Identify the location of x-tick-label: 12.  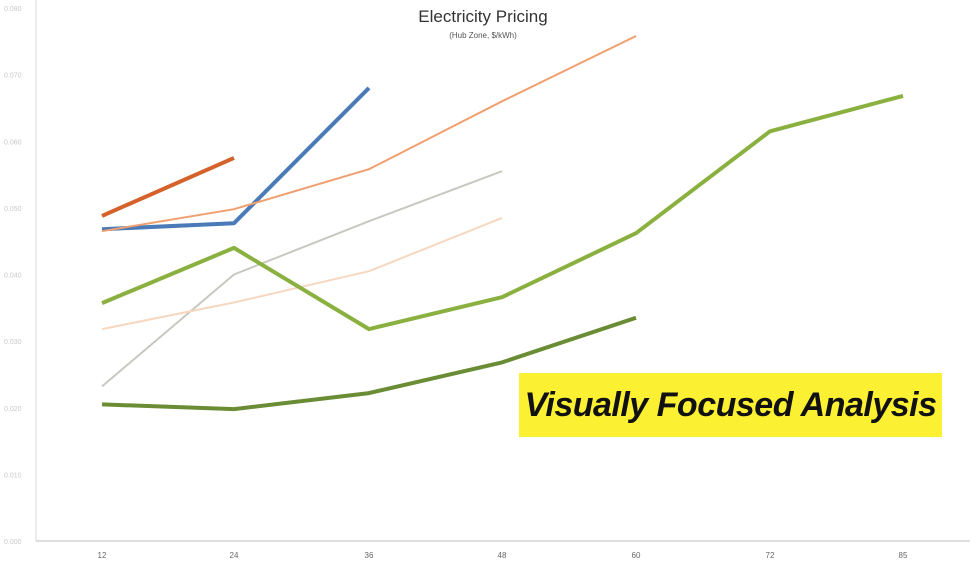
(102, 555).